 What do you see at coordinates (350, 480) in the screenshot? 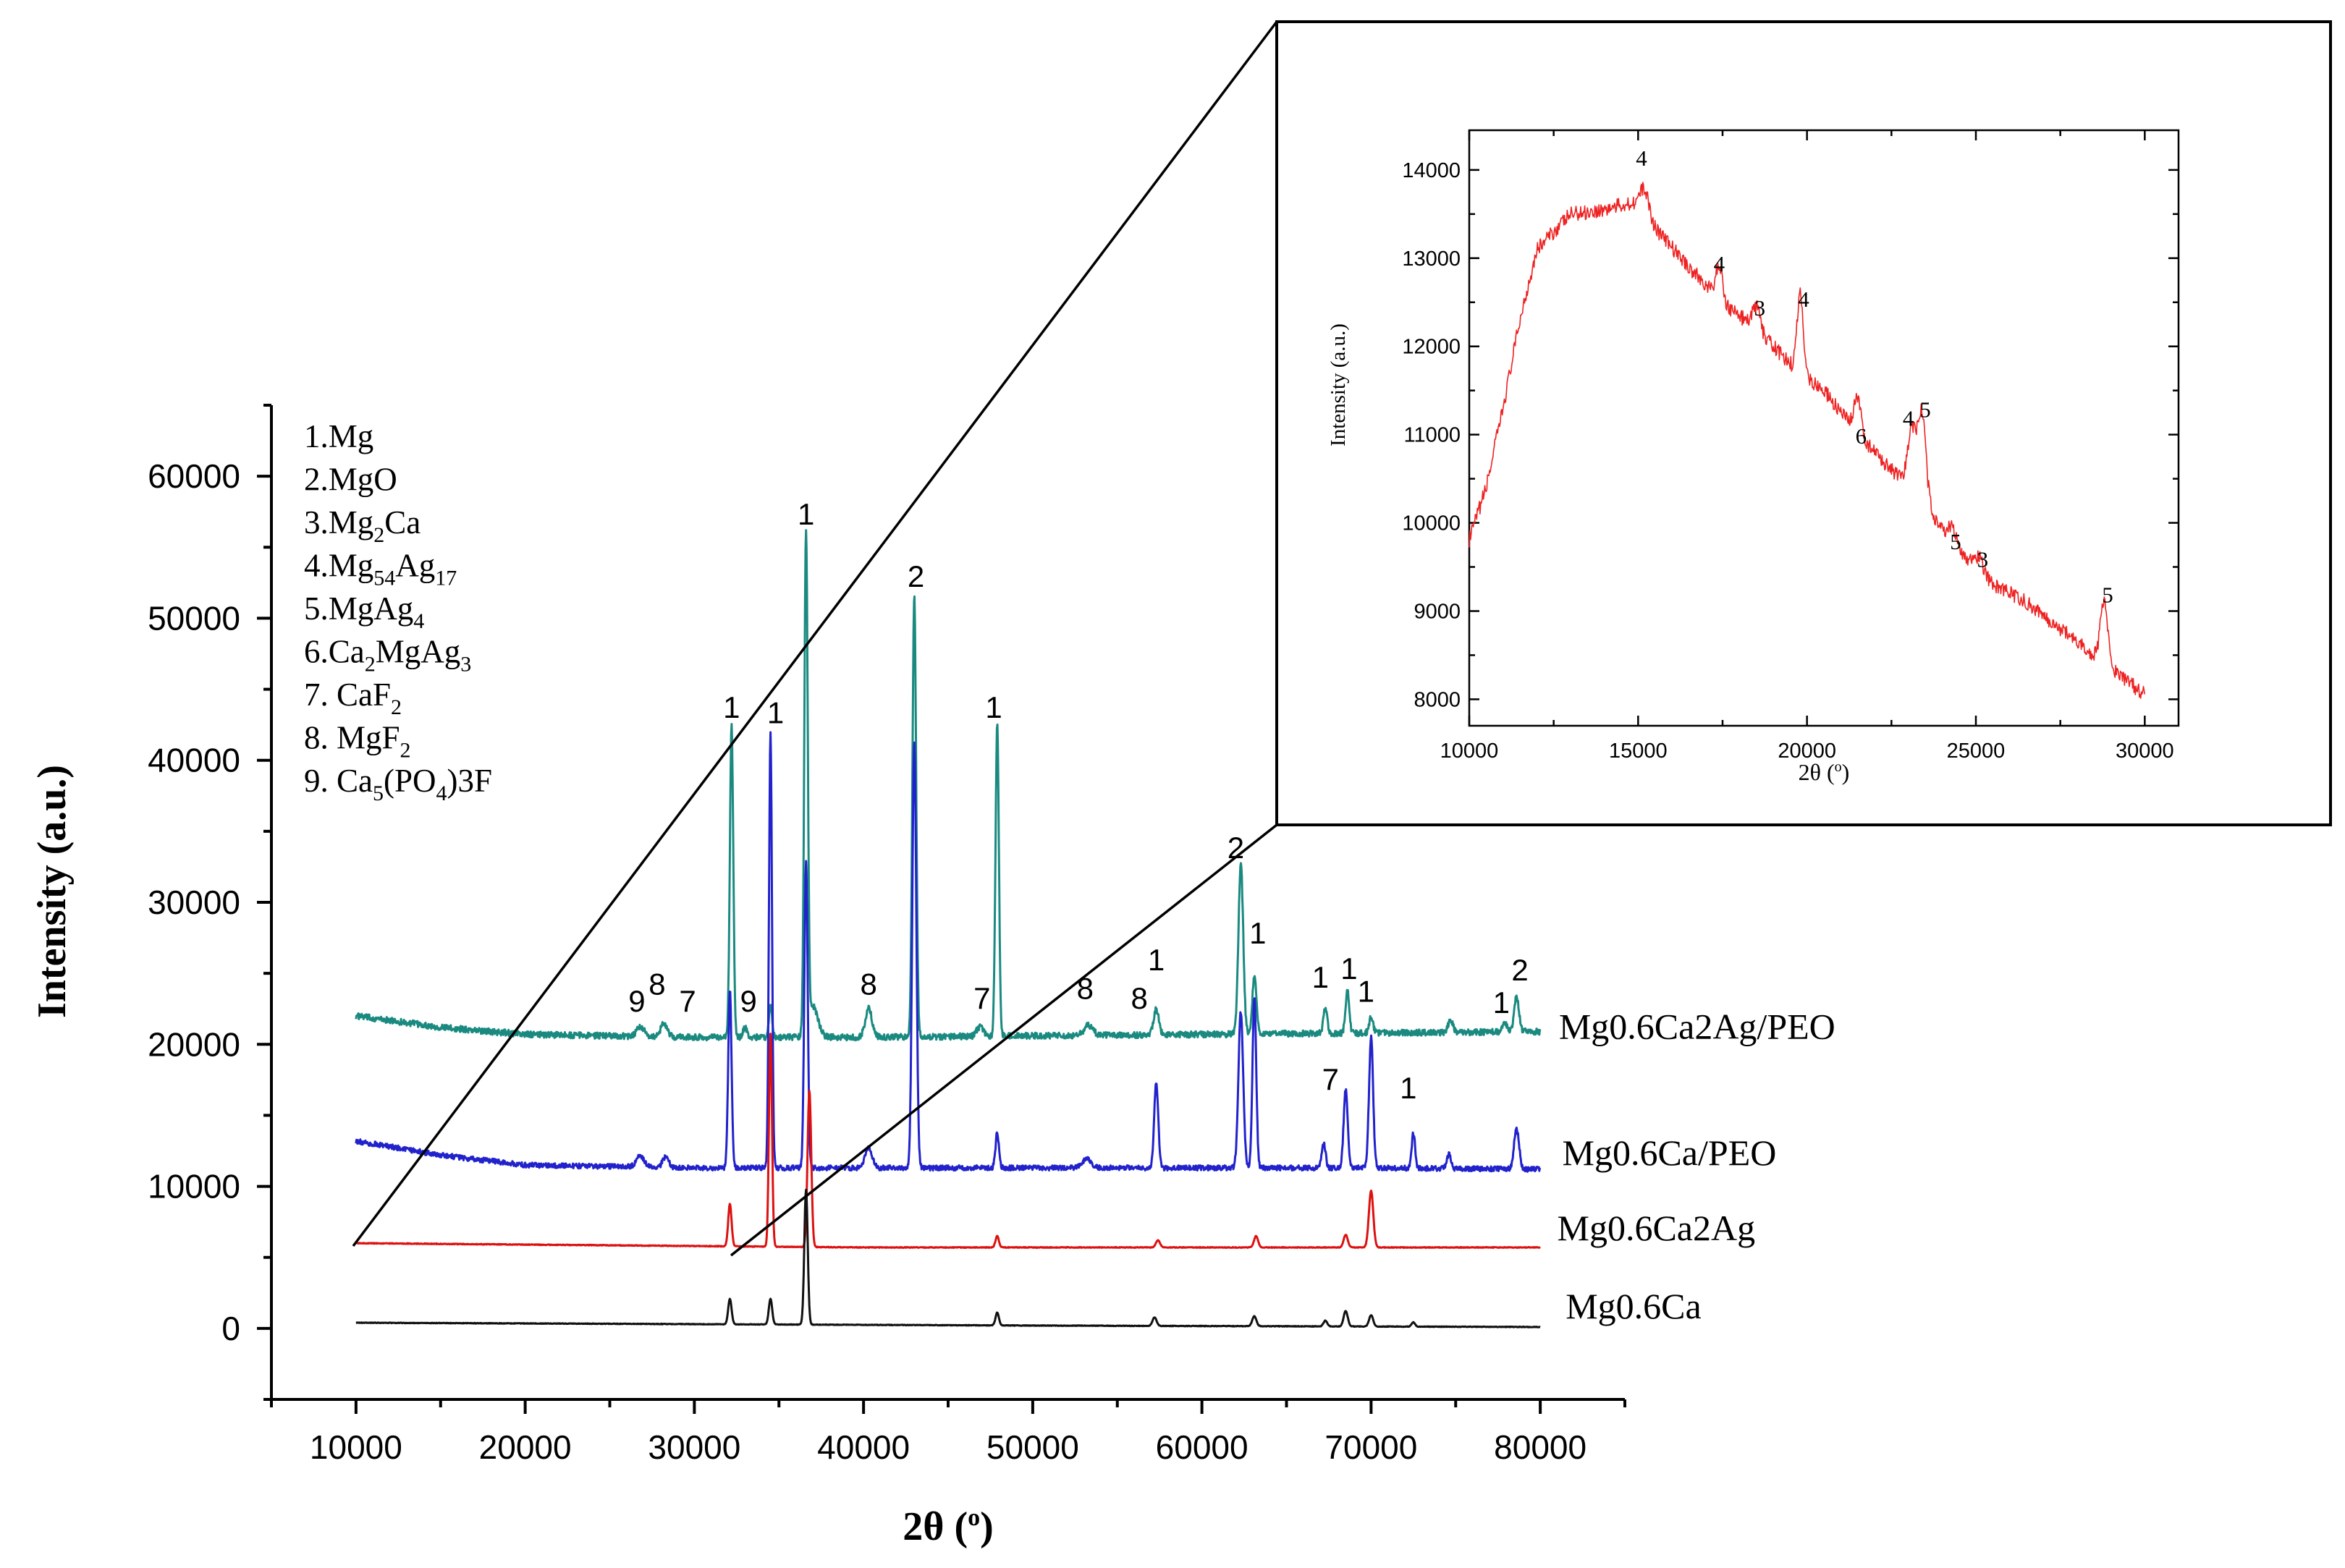
I see `phase-legend-item: 2.MgO` at bounding box center [350, 480].